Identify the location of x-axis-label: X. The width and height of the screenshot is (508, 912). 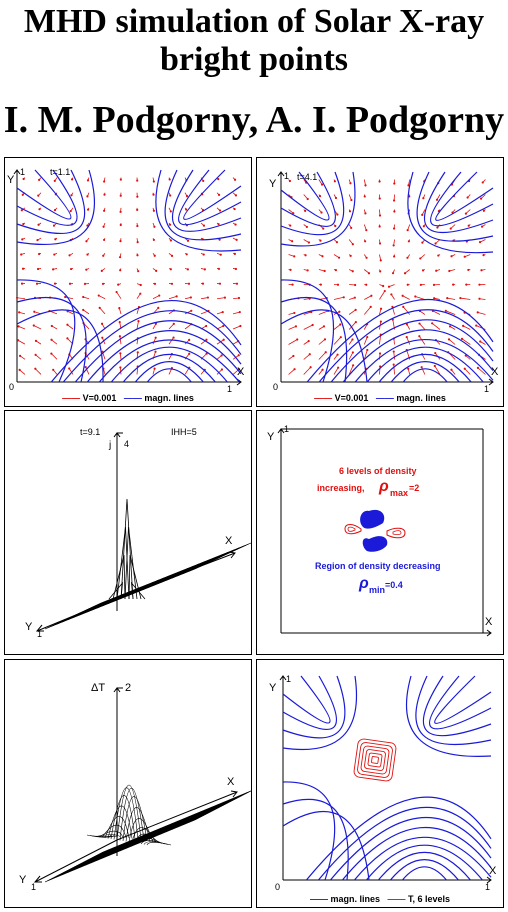
(229, 541).